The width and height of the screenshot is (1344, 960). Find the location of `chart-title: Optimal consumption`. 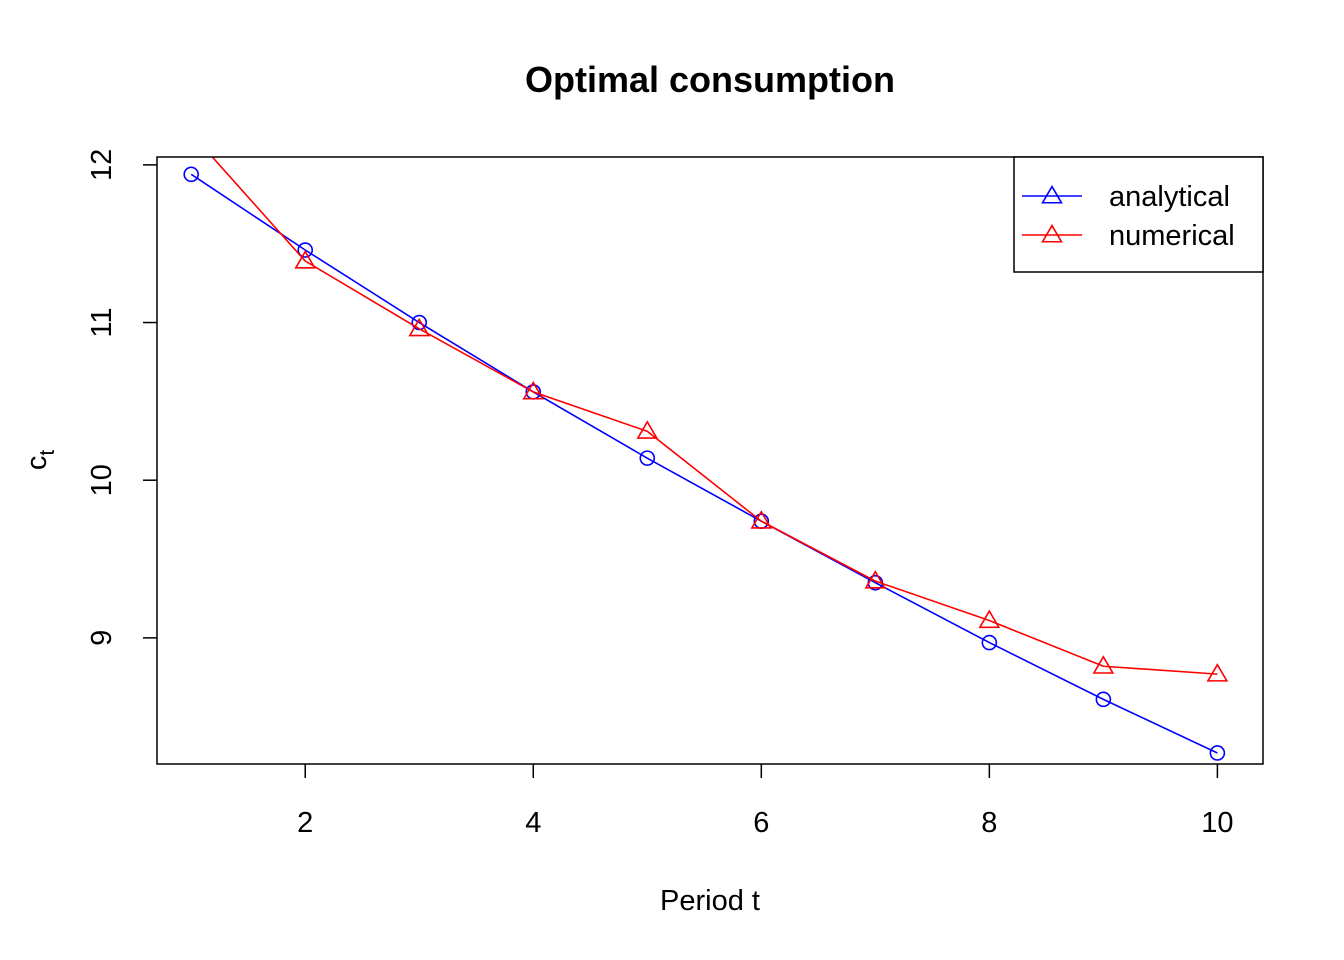

chart-title: Optimal consumption is located at coordinates (710, 79).